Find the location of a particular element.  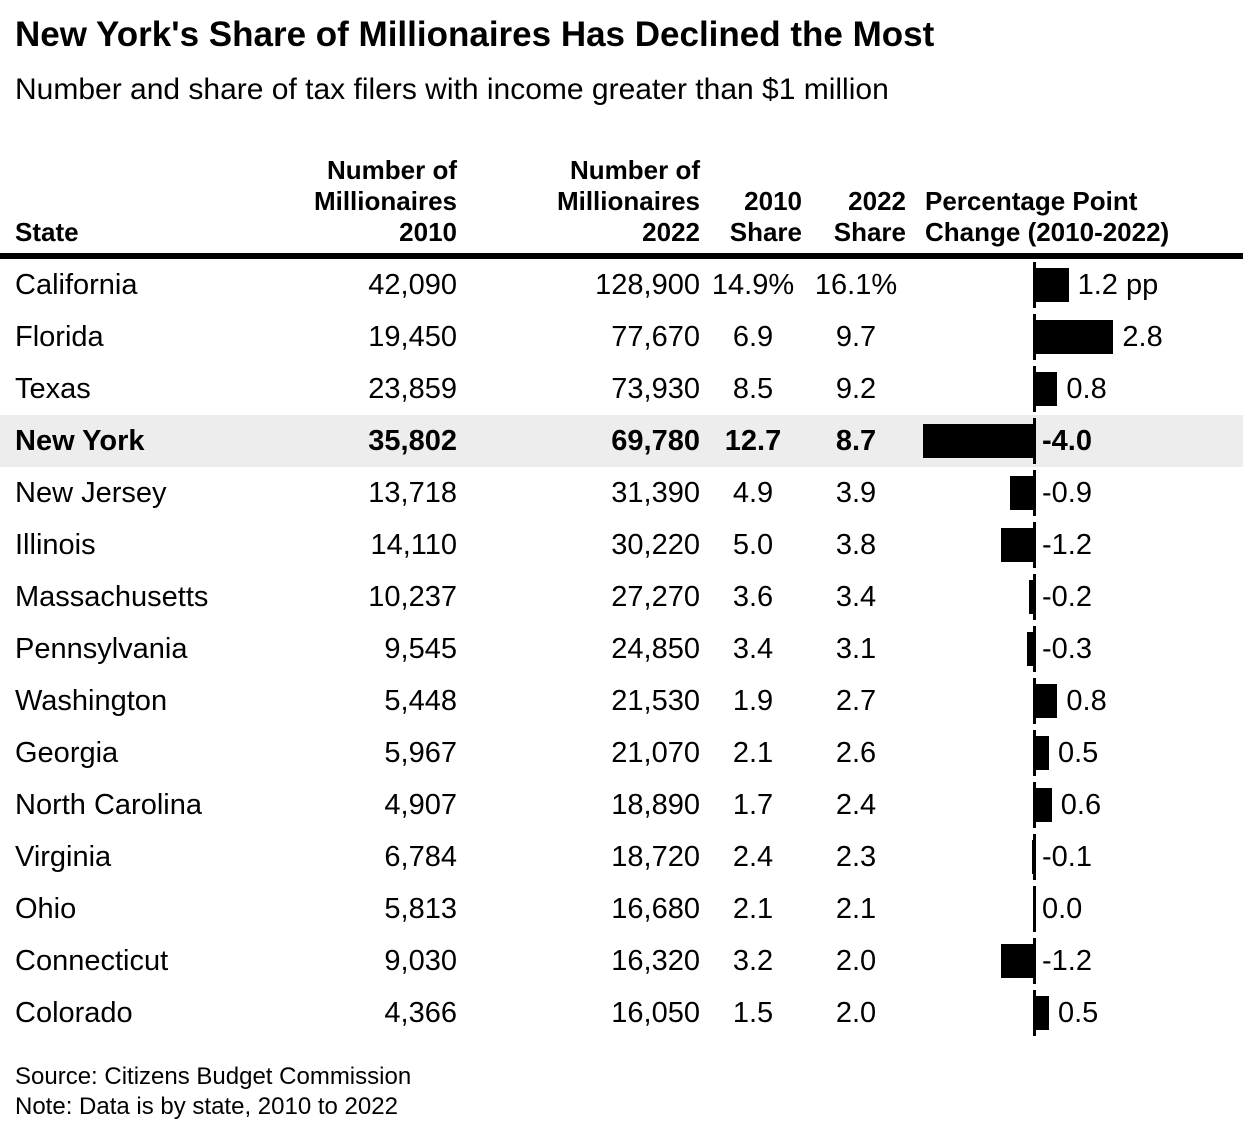

pp-change-label: 2.8 is located at coordinates (1142, 337).